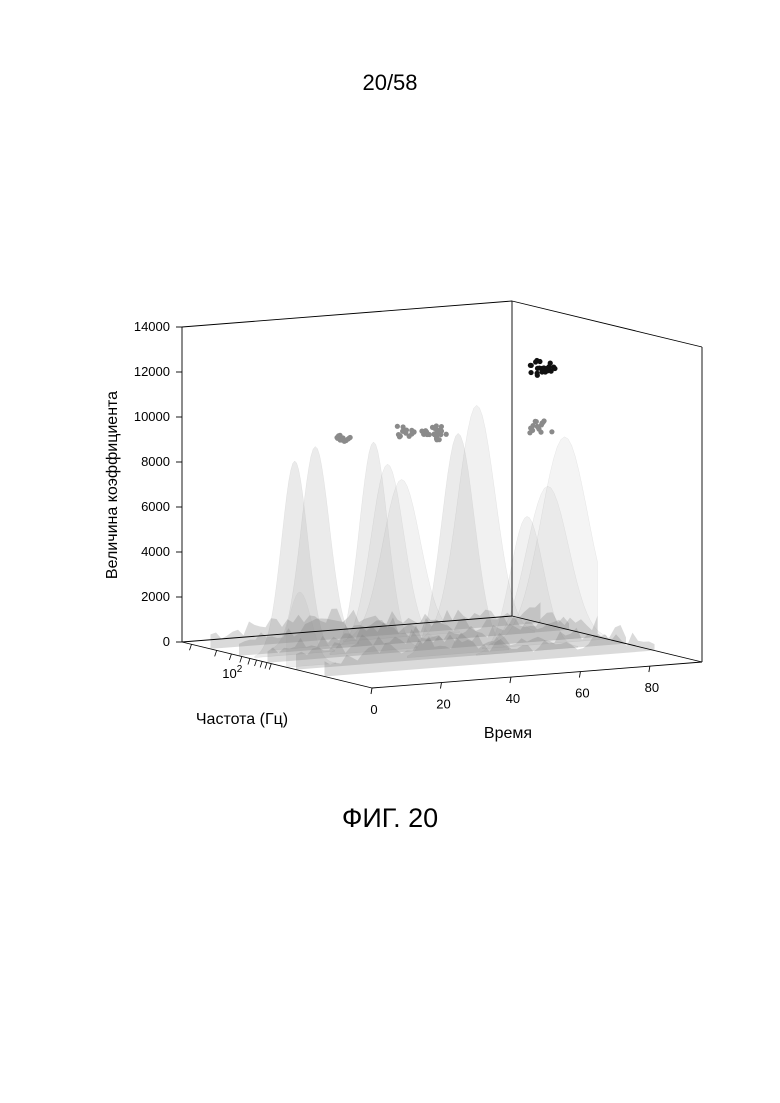  I want to click on z-tick-label: 12000, so click(152, 371).